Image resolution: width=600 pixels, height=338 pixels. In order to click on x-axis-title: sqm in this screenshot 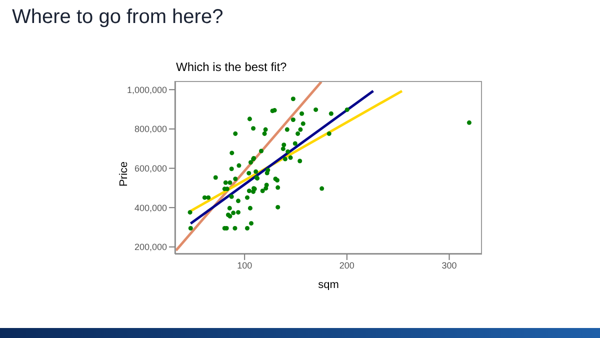, I will do `click(328, 285)`.